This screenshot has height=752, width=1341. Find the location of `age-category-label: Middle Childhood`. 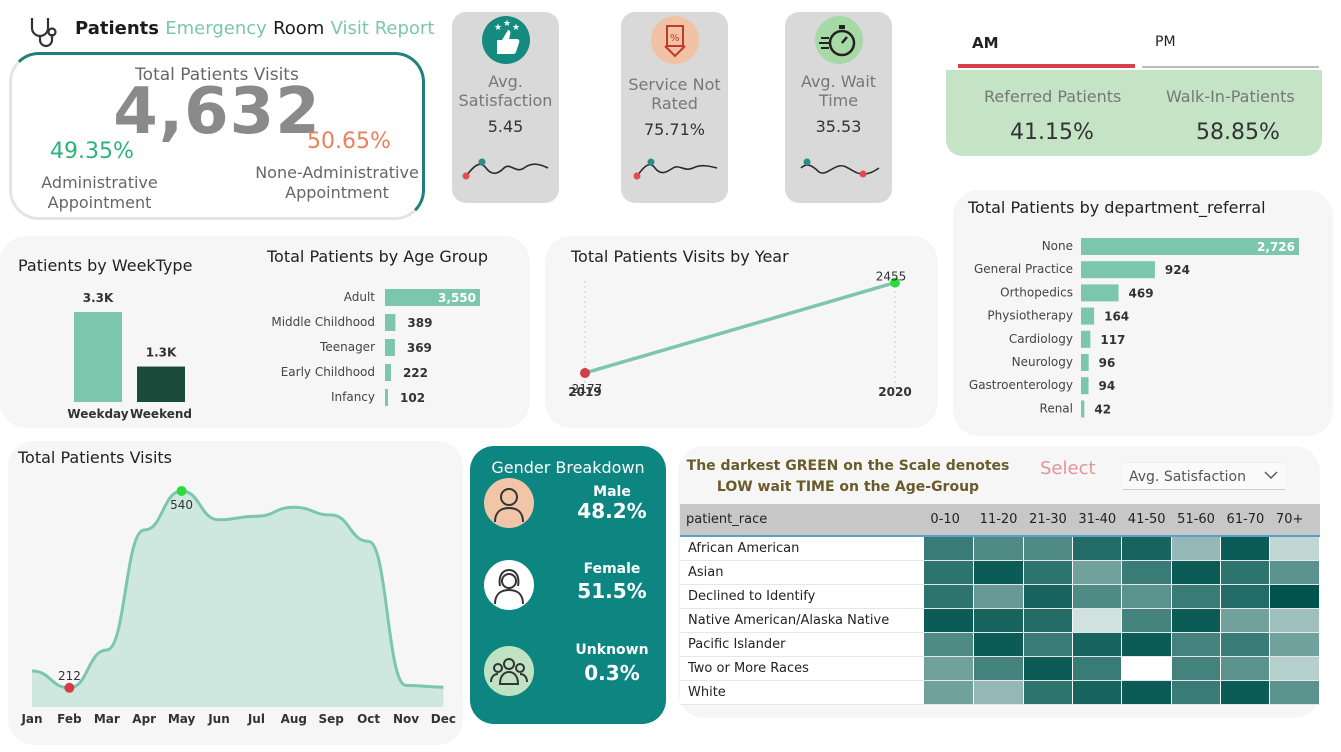

age-category-label: Middle Childhood is located at coordinates (323, 322).